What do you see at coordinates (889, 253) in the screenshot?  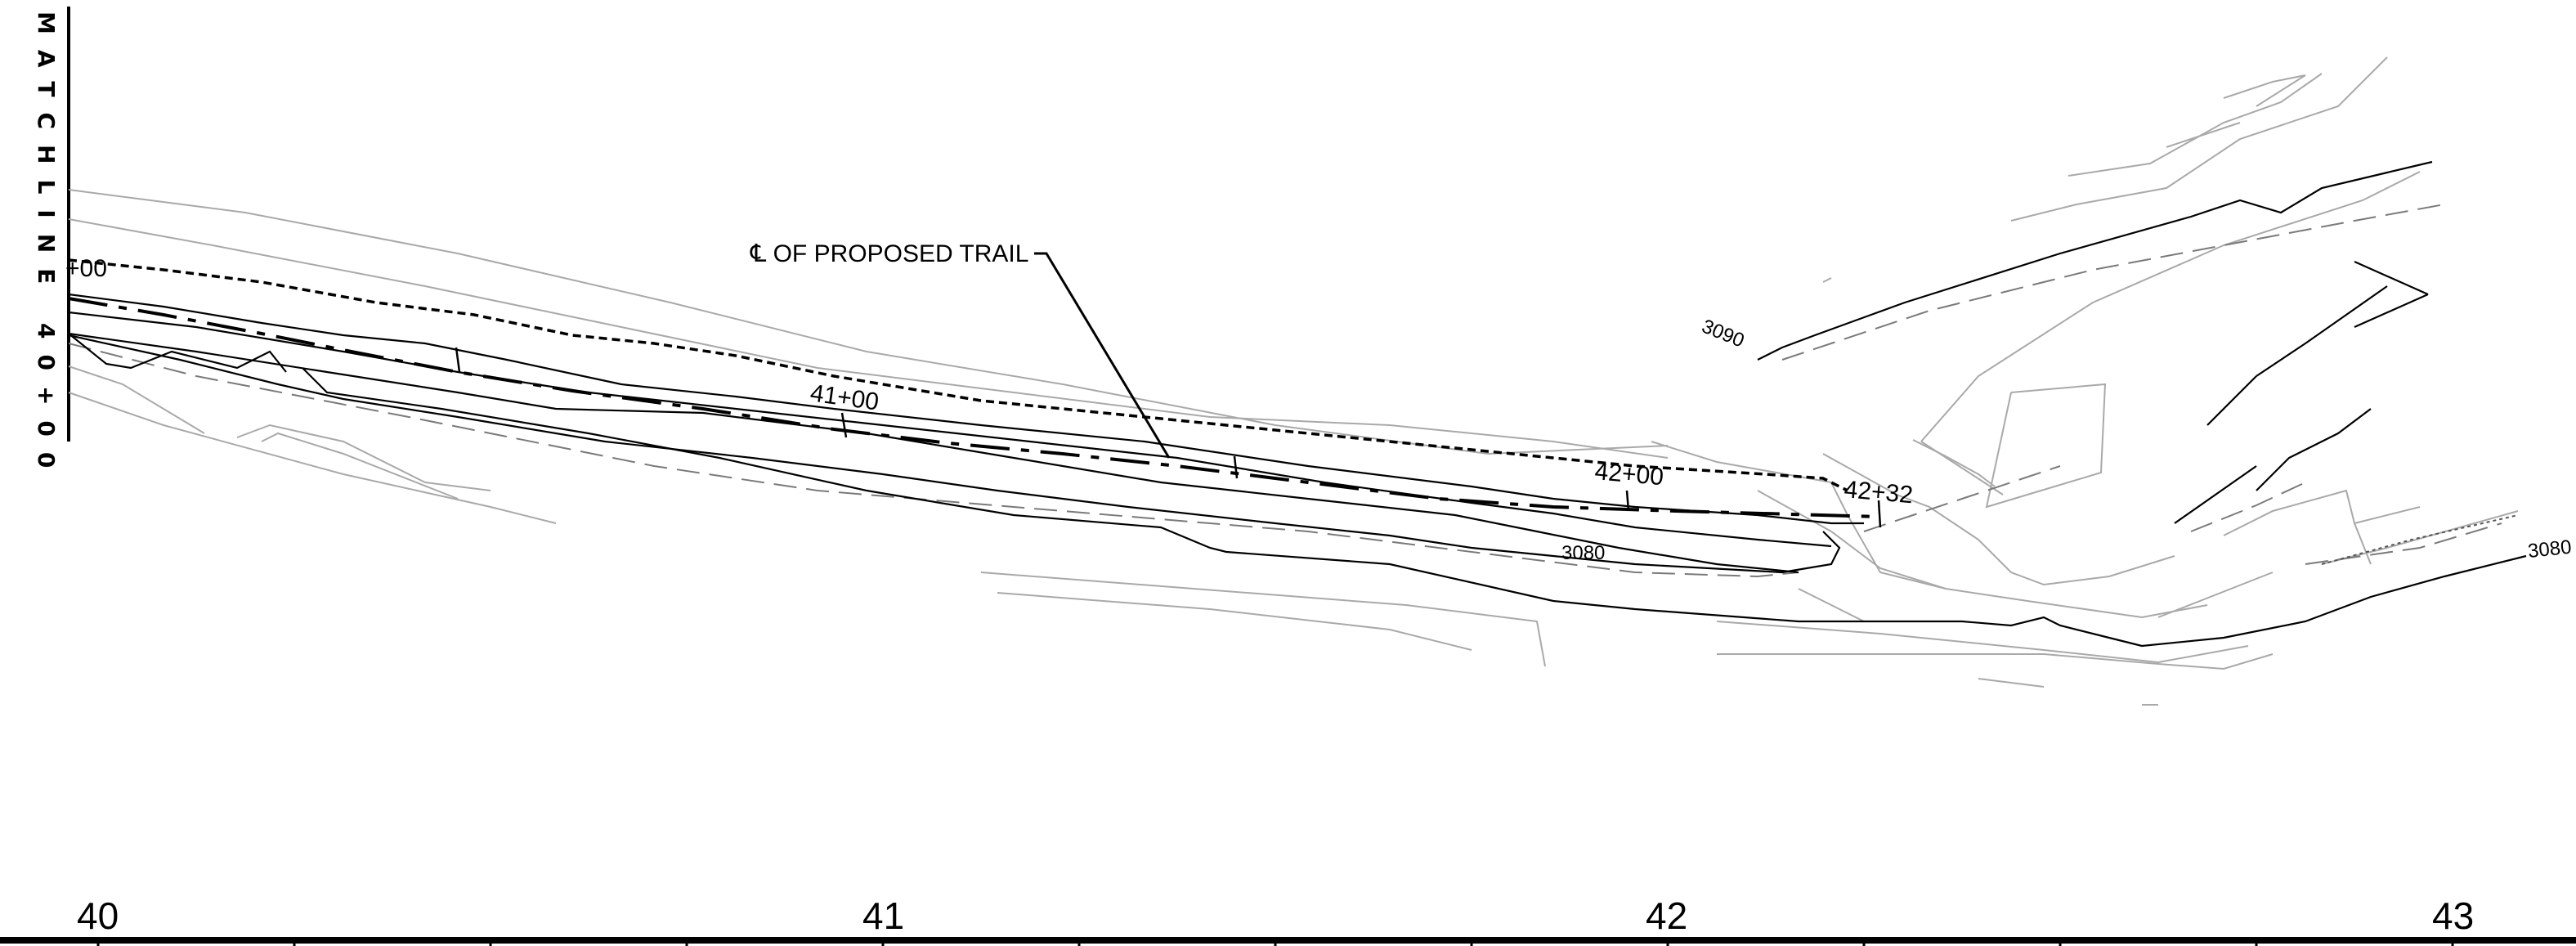 I see `centerline-callout: ℄ OF PROPOSED TRAIL` at bounding box center [889, 253].